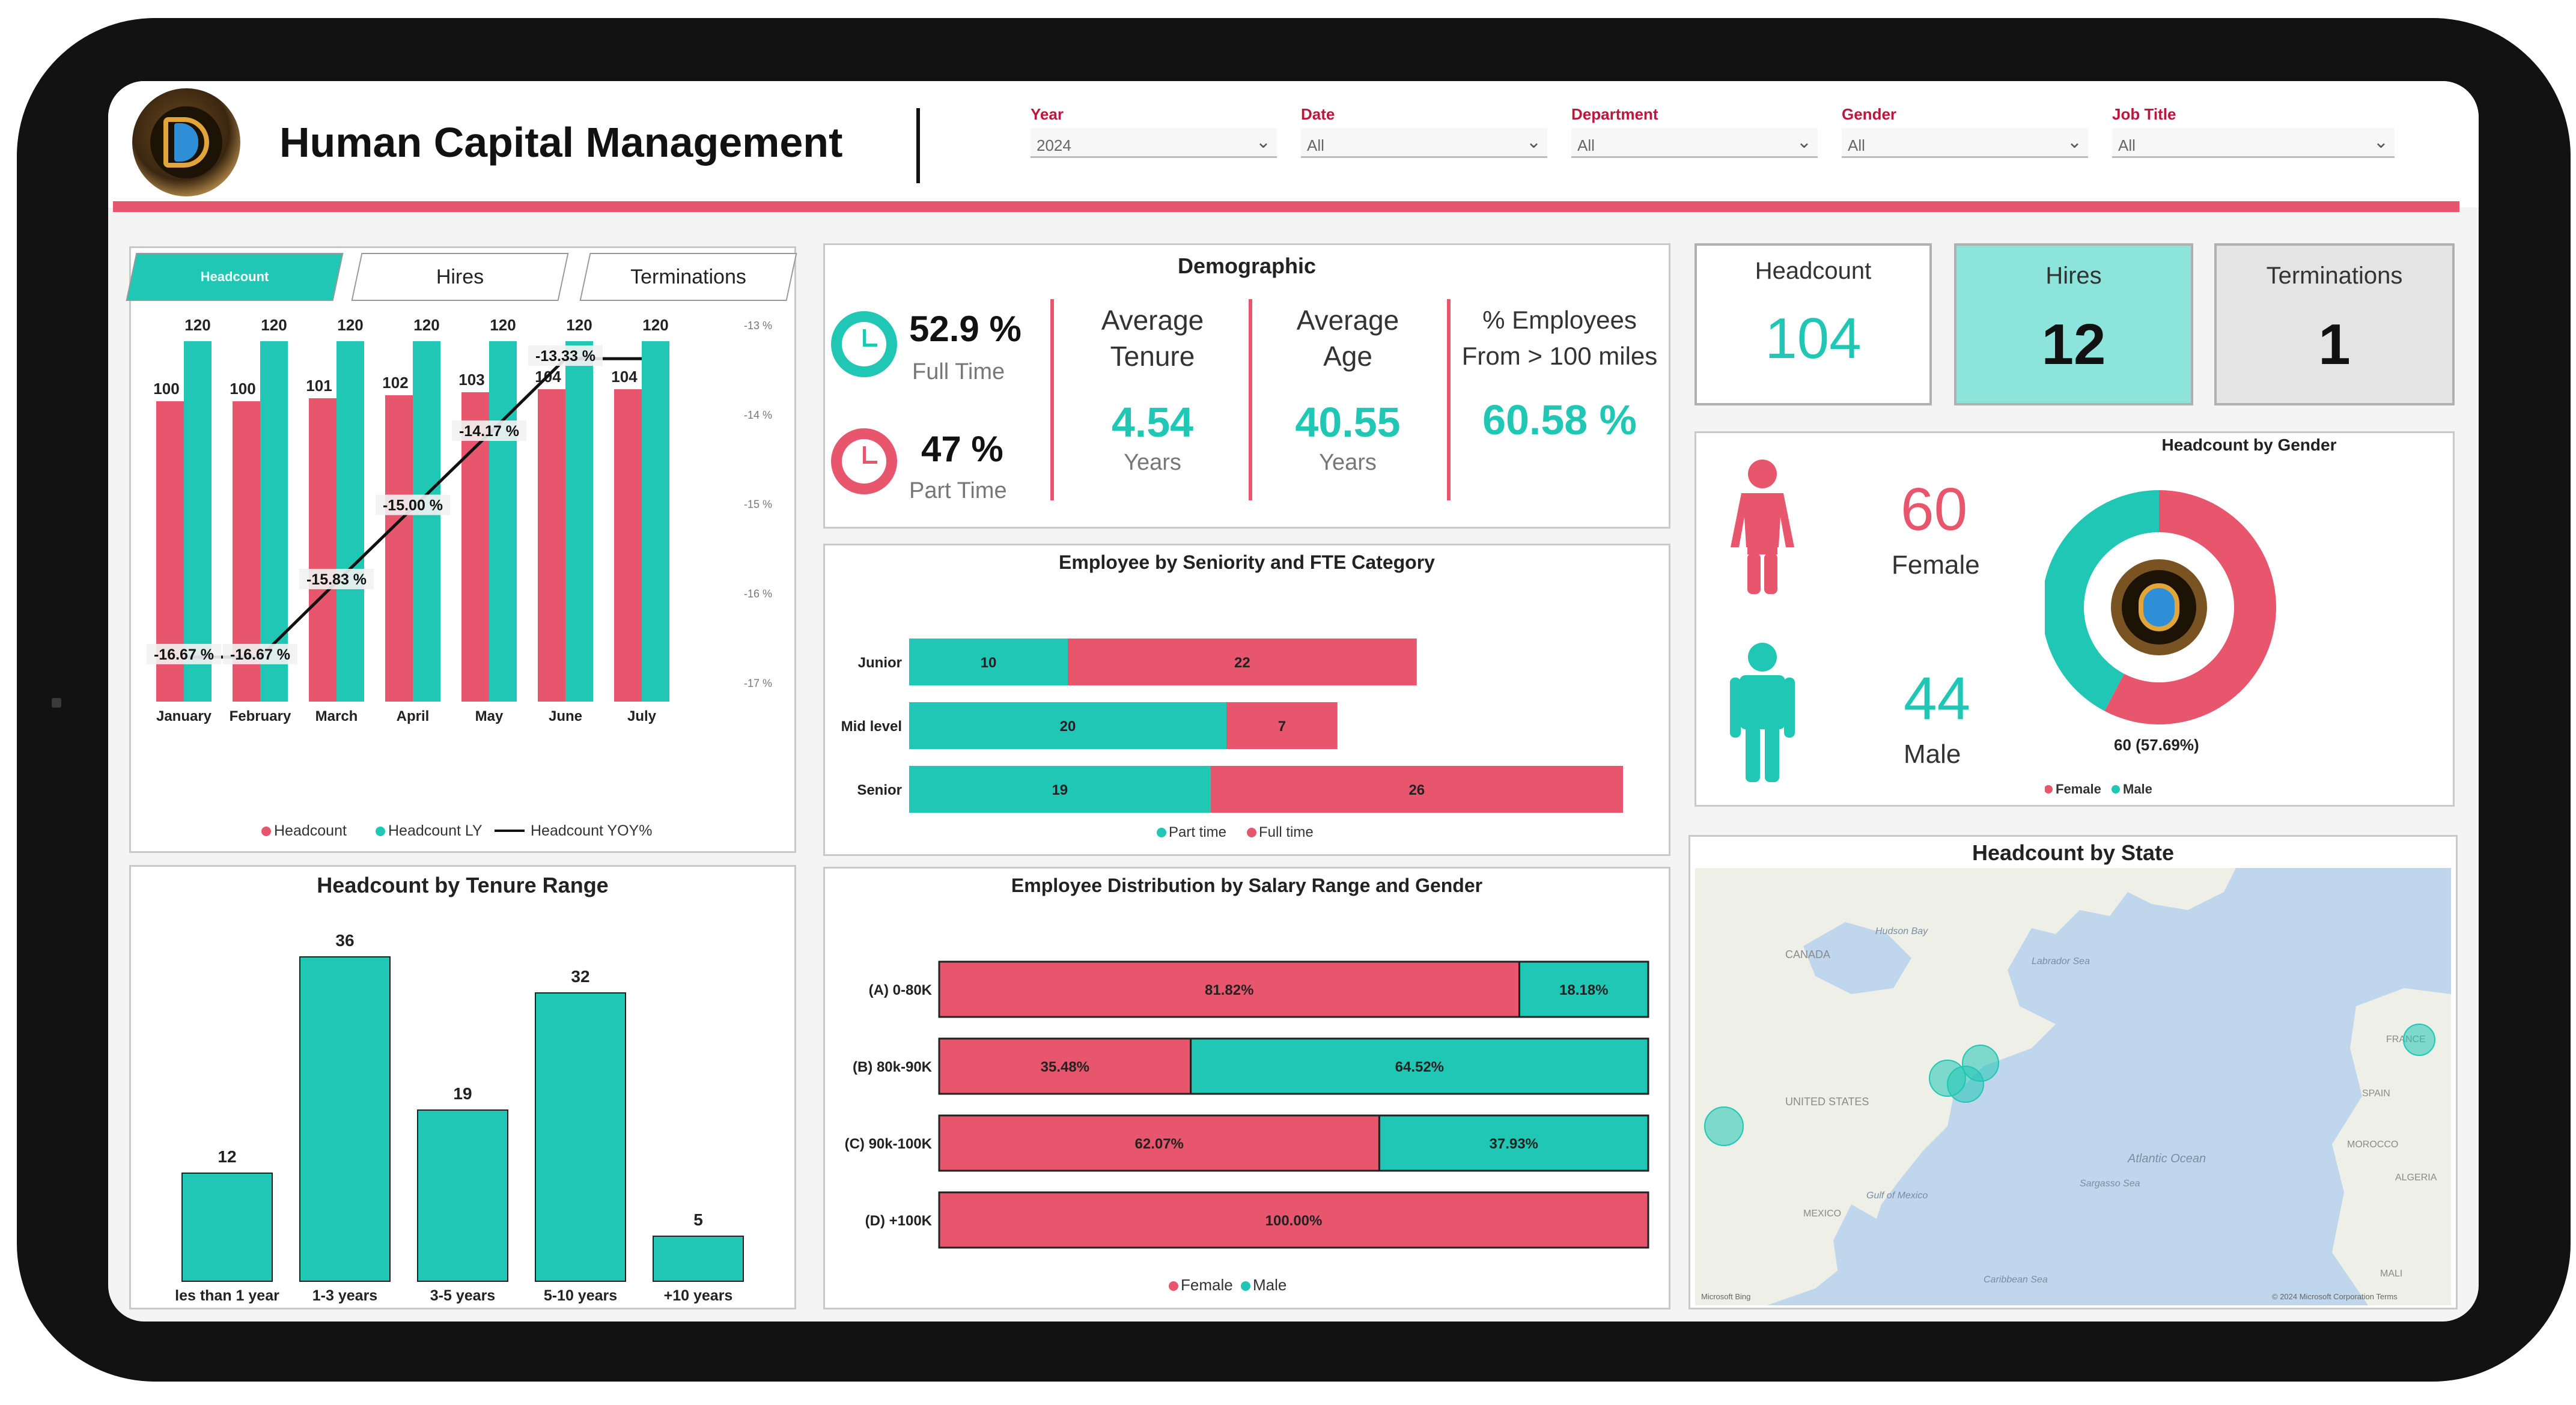 The width and height of the screenshot is (2576, 1405). I want to click on male-value-label: 37.93%, so click(1514, 1144).